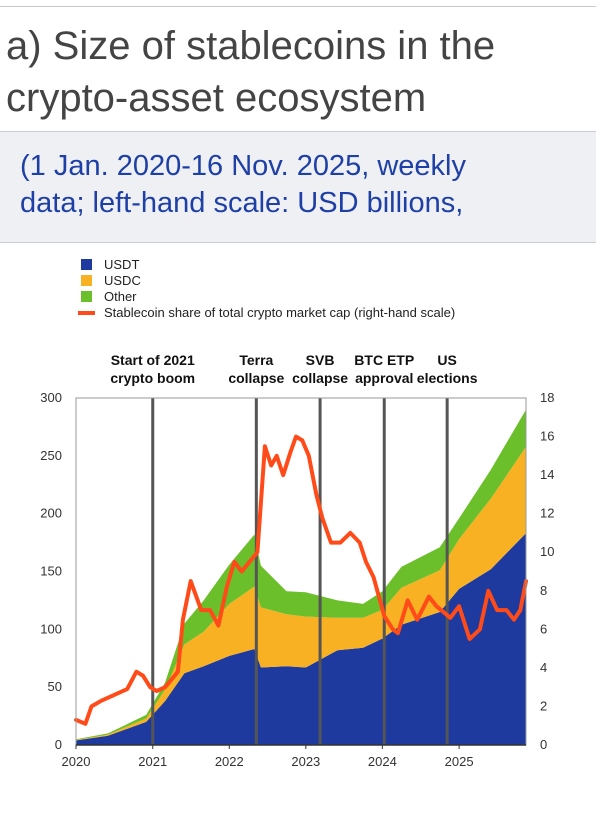 This screenshot has width=596, height=832. What do you see at coordinates (384, 360) in the screenshot?
I see `event-label-4-line-1: BTC ETP` at bounding box center [384, 360].